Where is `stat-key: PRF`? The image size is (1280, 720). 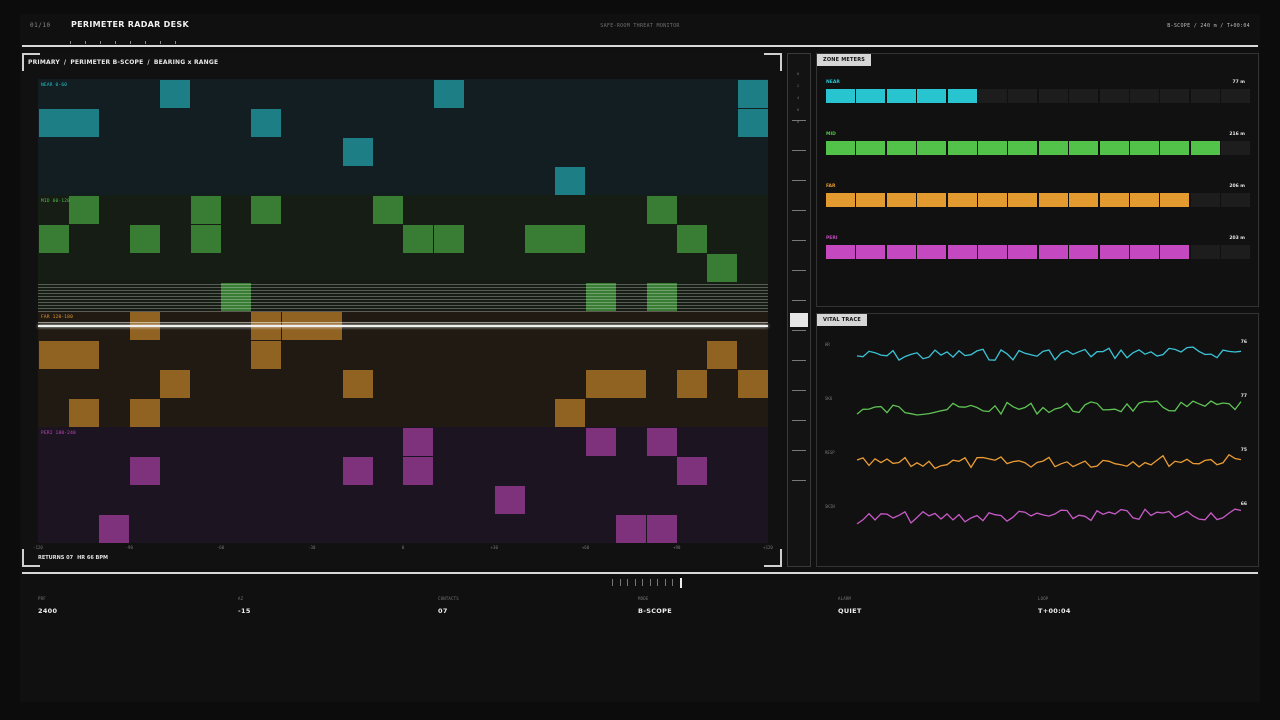
stat-key: PRF is located at coordinates (42, 598).